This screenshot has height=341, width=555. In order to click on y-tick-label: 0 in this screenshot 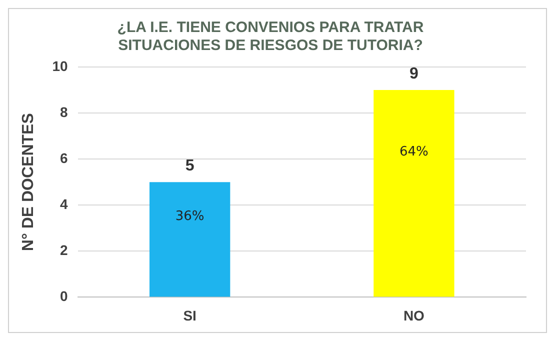, I will do `click(64, 296)`.